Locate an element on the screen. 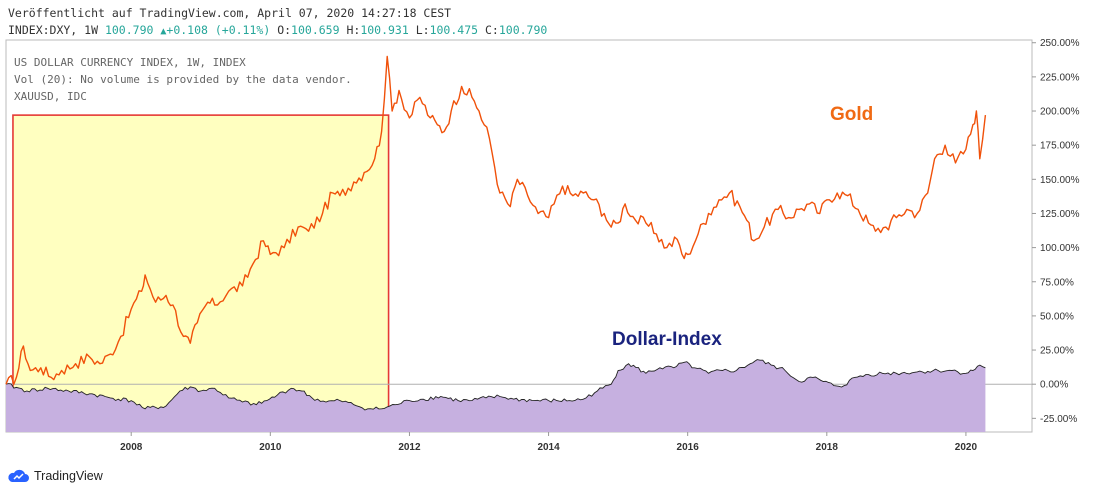  dollar-index-area is located at coordinates (496, 395).